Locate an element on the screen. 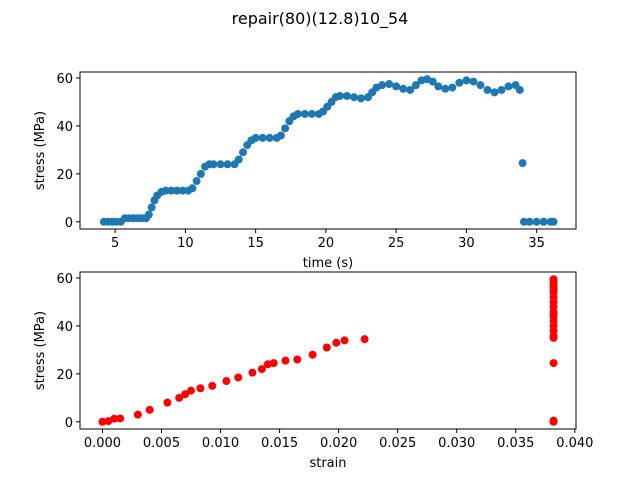 Image resolution: width=640 pixels, height=480 pixels. y-tick-label: 40 is located at coordinates (64, 127).